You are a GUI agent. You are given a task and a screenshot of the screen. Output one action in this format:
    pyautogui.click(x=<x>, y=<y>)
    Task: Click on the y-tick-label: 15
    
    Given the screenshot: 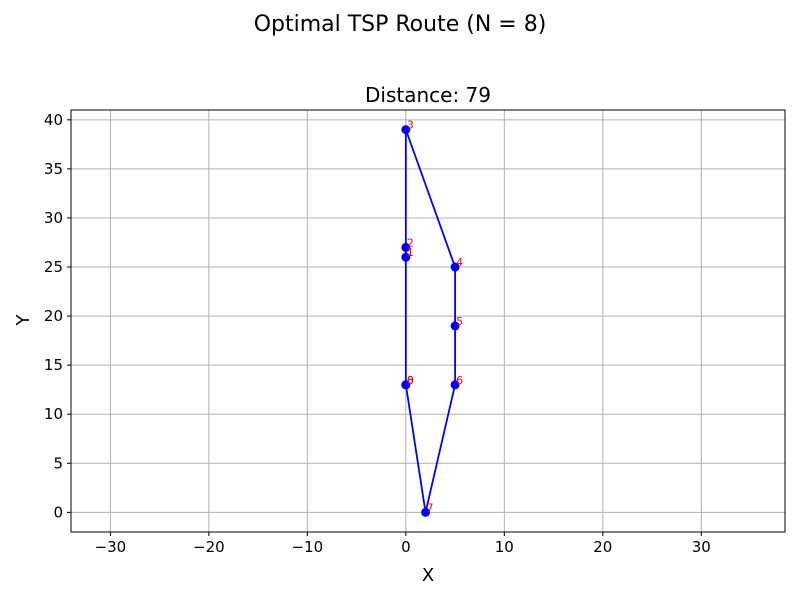 What is the action you would take?
    pyautogui.click(x=53, y=365)
    